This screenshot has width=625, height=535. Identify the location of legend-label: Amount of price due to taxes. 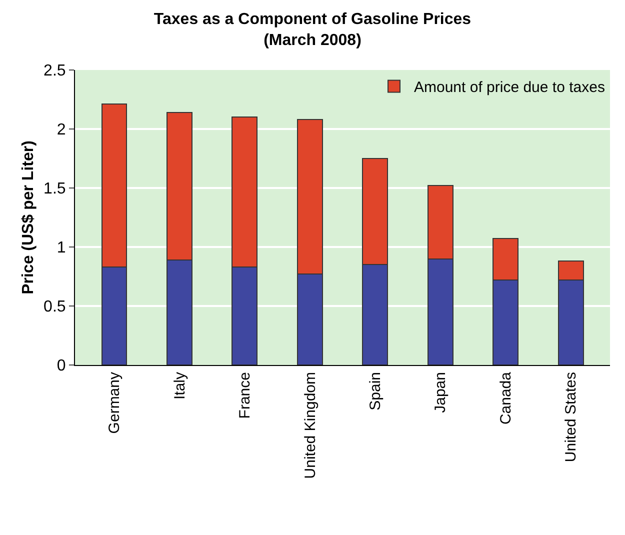
(509, 87).